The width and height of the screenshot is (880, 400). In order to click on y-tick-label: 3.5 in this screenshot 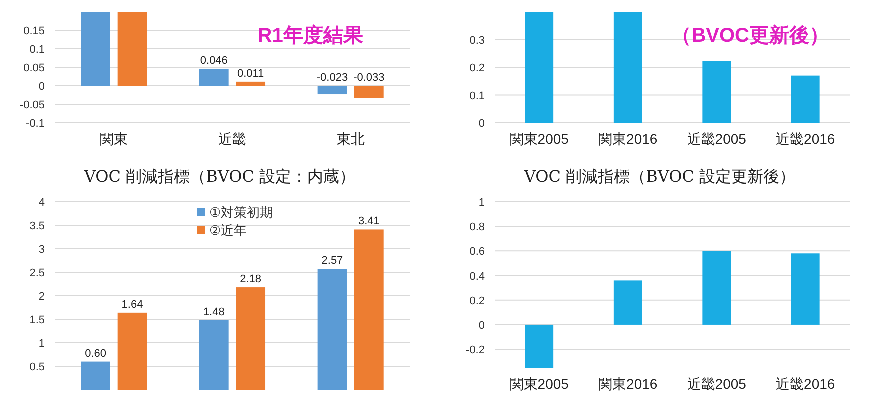, I will do `click(37, 226)`.